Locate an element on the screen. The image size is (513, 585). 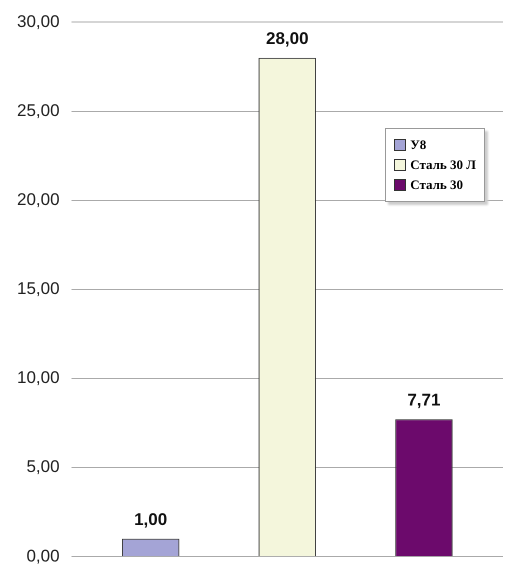
y-tick-label: 0,00 is located at coordinates (43, 556).